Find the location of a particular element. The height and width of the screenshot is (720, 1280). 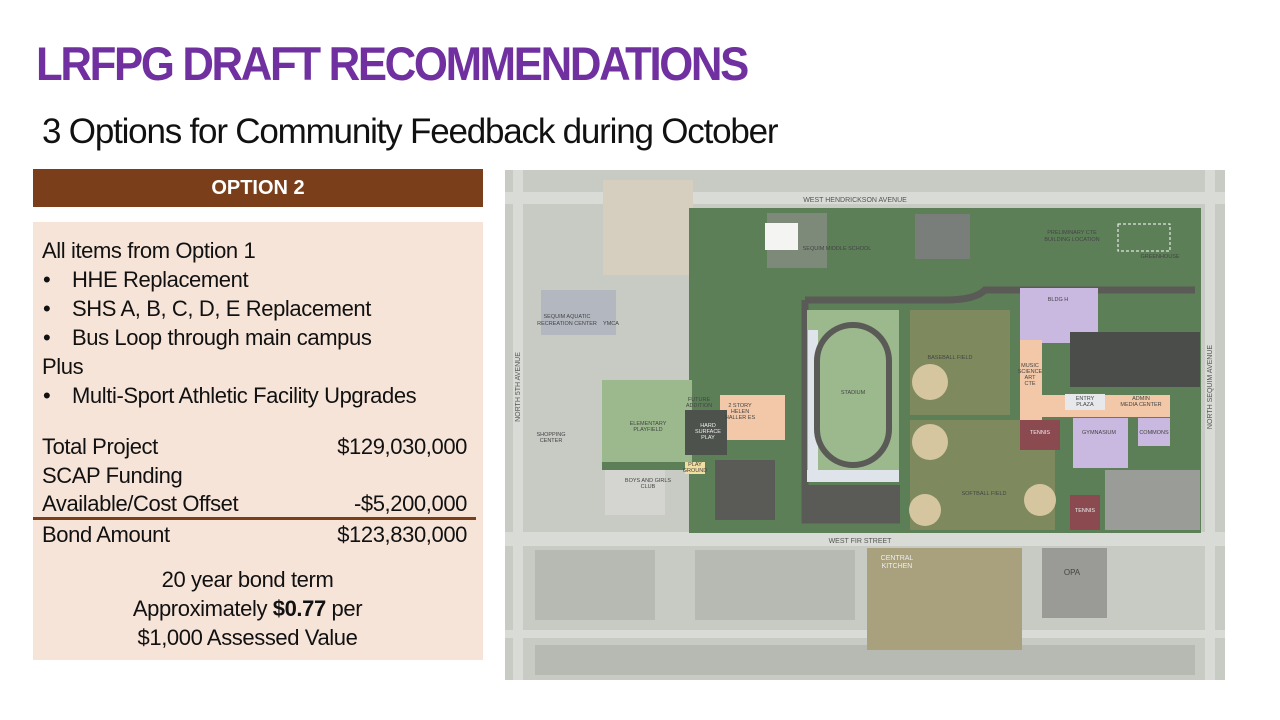

road-label-east: NORTH SEQUIM AVENUE is located at coordinates (1210, 387).